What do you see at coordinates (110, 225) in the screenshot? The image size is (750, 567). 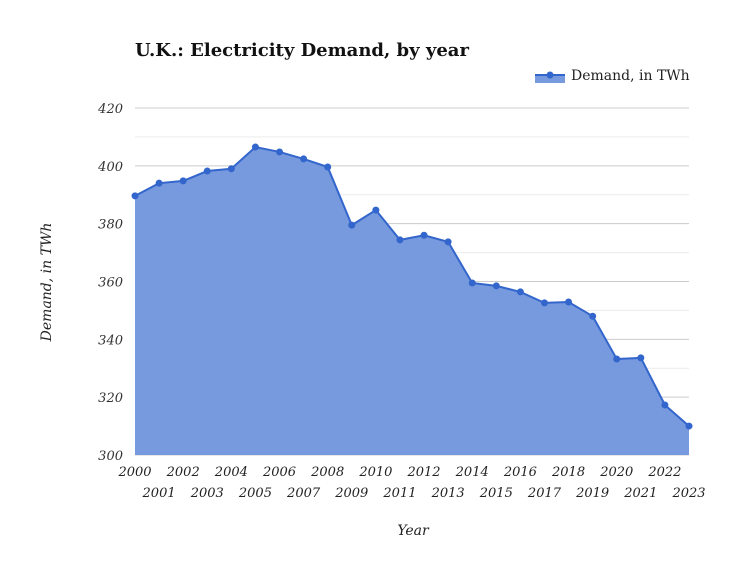 I see `y-tick-label: 380` at bounding box center [110, 225].